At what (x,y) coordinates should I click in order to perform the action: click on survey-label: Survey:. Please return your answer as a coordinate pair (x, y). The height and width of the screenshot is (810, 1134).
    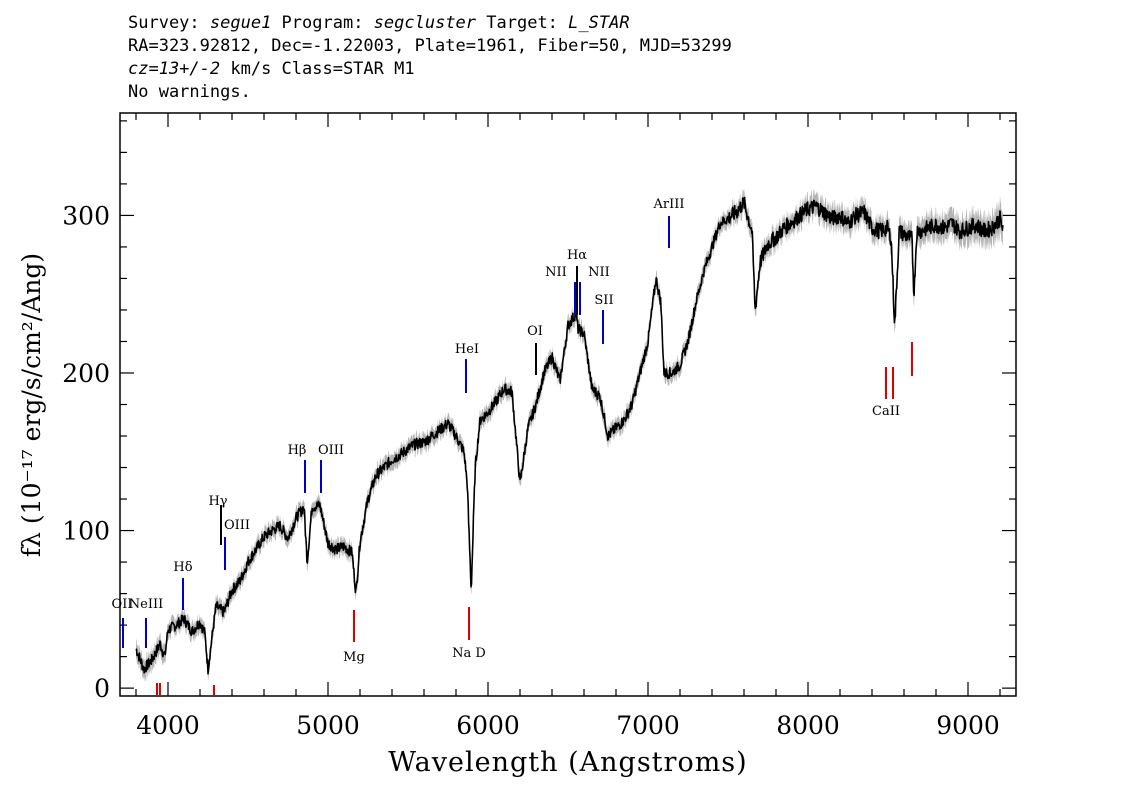
    Looking at the image, I should click on (169, 23).